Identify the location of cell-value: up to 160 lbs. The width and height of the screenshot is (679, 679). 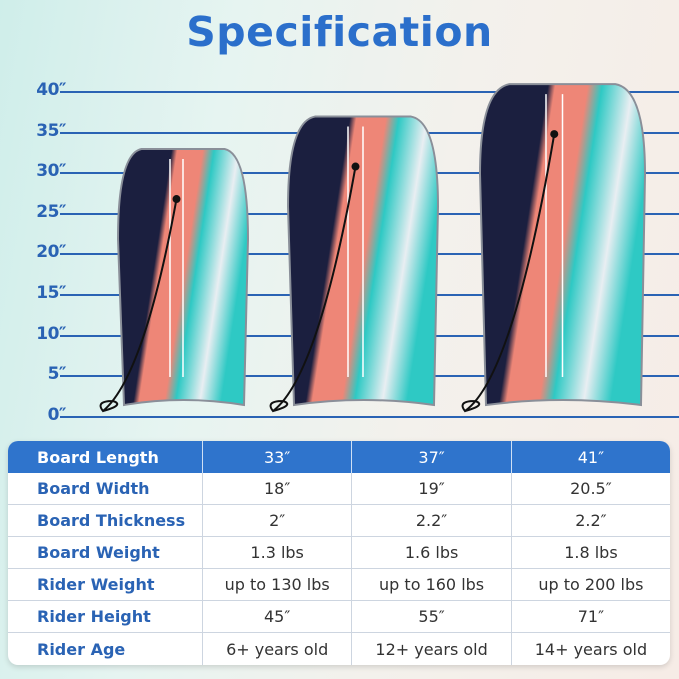
(432, 585).